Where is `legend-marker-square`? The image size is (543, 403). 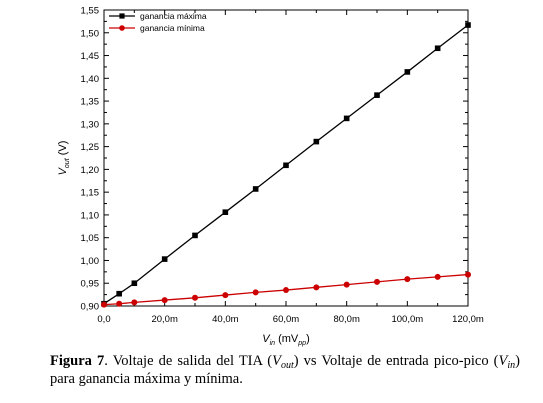
legend-marker-square is located at coordinates (122, 16).